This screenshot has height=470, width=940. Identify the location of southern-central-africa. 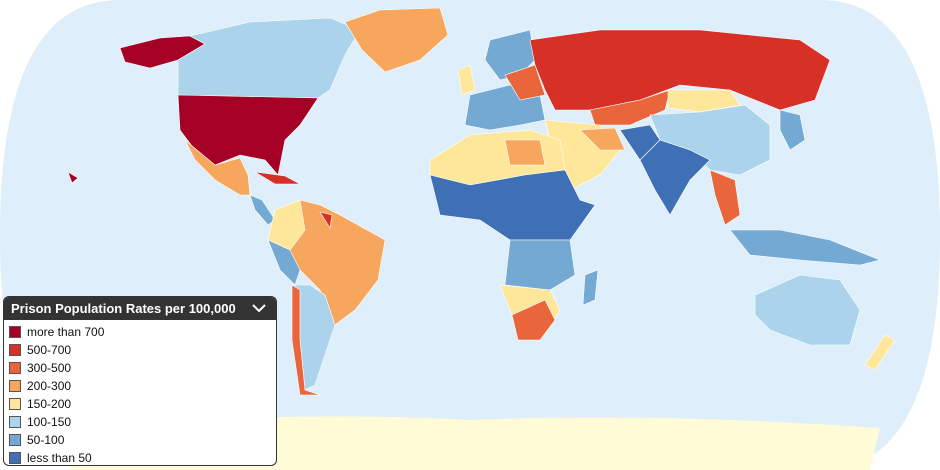
(540, 265).